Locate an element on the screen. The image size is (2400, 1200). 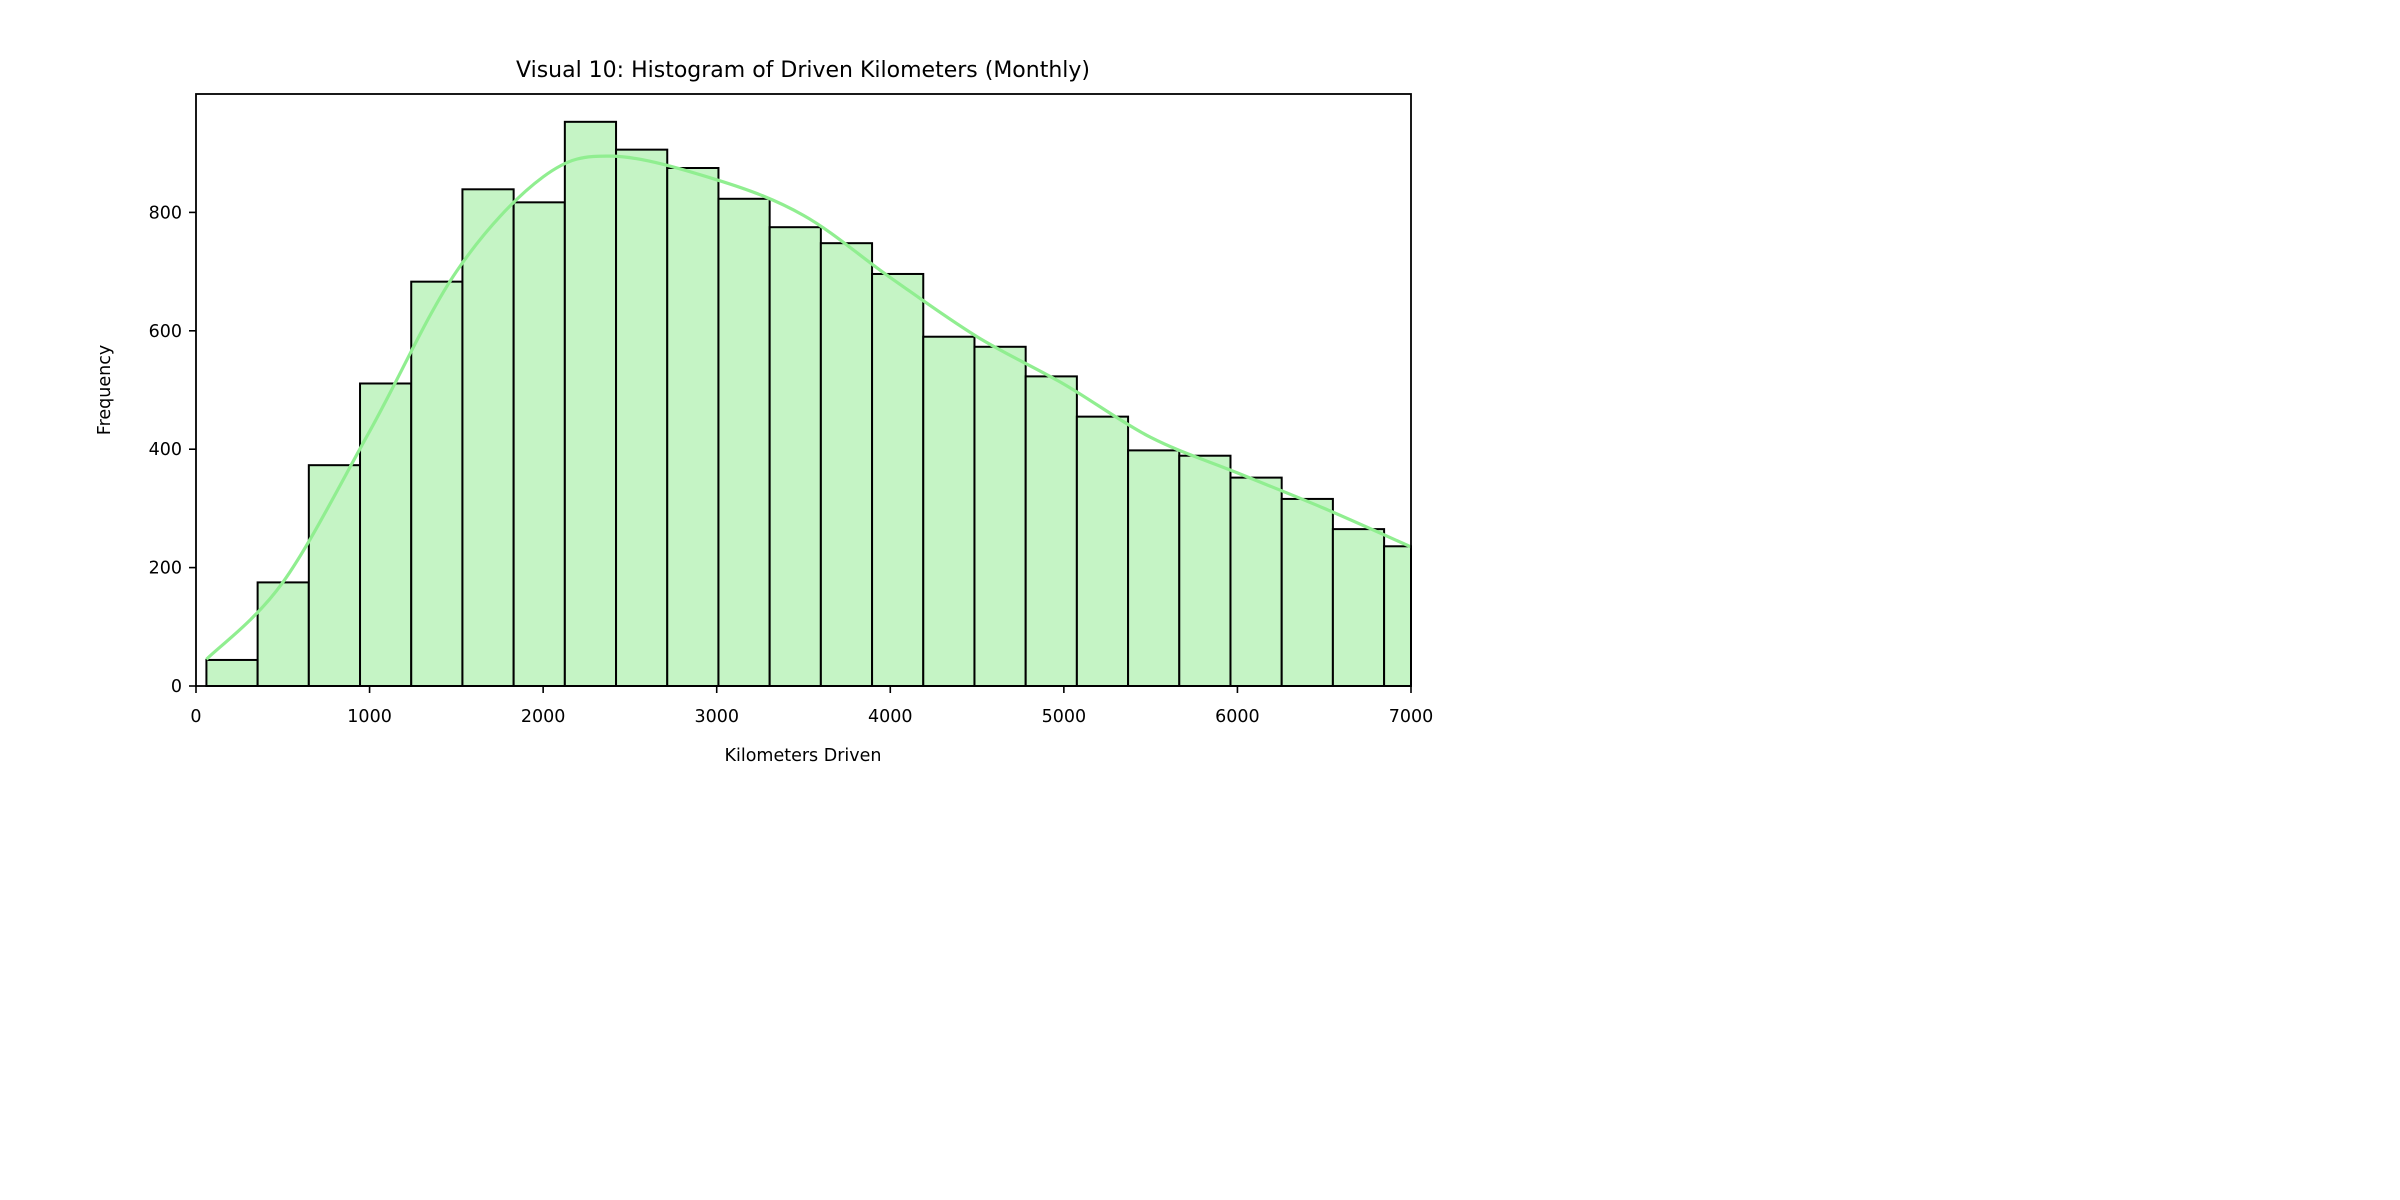
y-tick-label: 200 is located at coordinates (165, 569).